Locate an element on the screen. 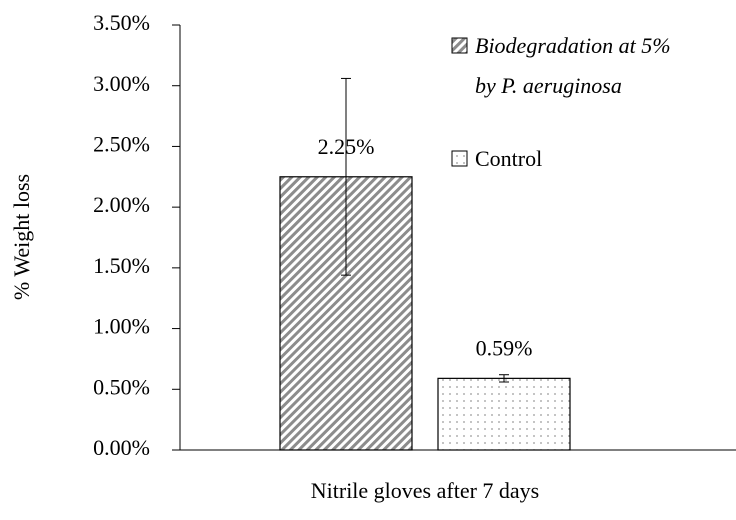 This screenshot has width=736, height=520. legend-label: Control is located at coordinates (509, 158).